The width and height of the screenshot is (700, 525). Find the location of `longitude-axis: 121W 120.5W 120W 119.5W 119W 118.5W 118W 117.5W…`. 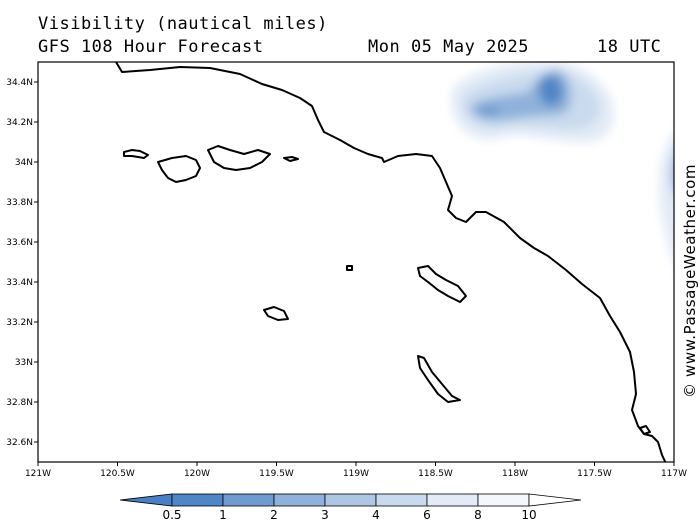

longitude-axis: 121W 120.5W 120W 119.5W 119W 118.5W 118W 117.5W… is located at coordinates (356, 470).